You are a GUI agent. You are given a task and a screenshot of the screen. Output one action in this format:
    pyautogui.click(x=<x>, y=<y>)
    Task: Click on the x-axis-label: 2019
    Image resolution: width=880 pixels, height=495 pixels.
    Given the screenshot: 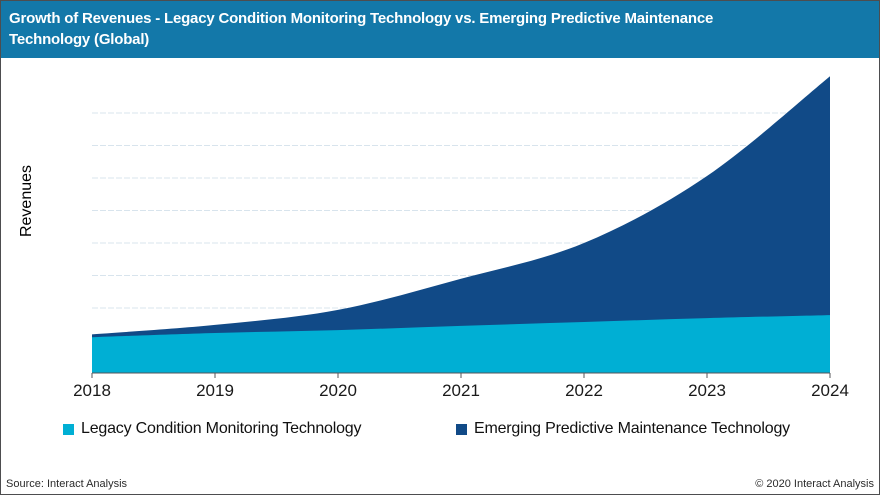 What is the action you would take?
    pyautogui.click(x=215, y=390)
    